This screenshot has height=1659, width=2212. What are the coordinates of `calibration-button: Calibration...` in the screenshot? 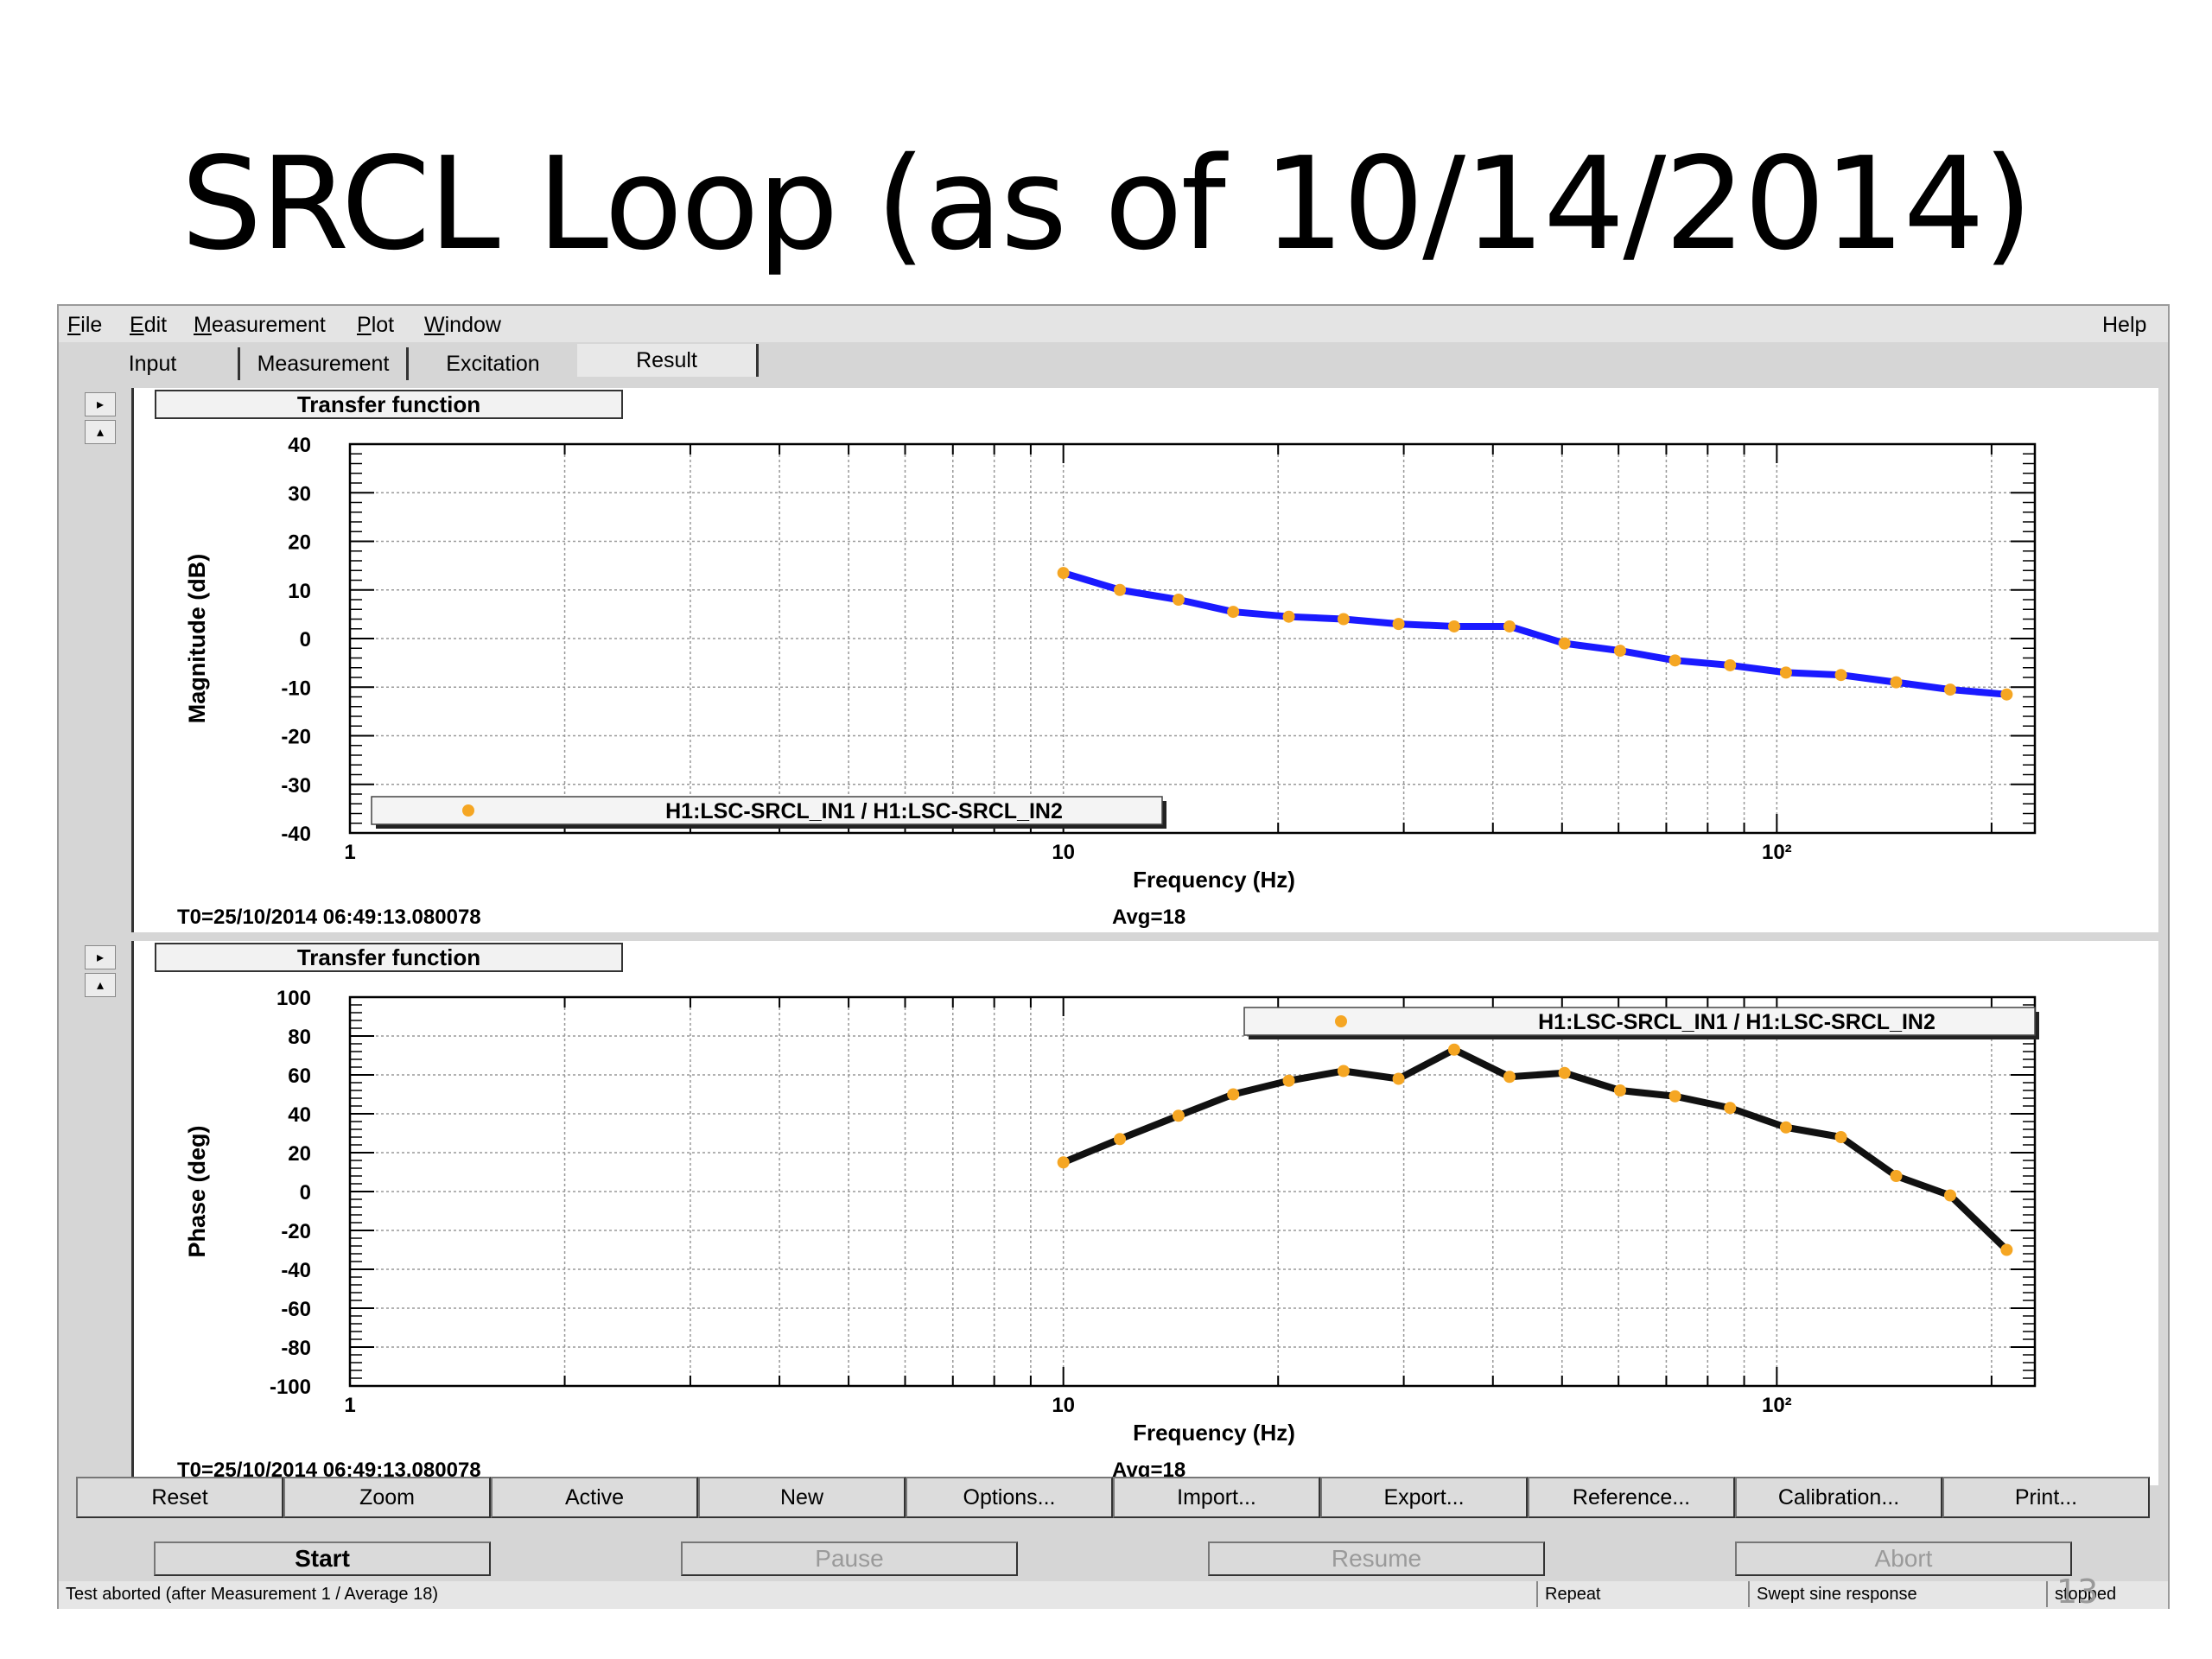 It's located at (1838, 1497).